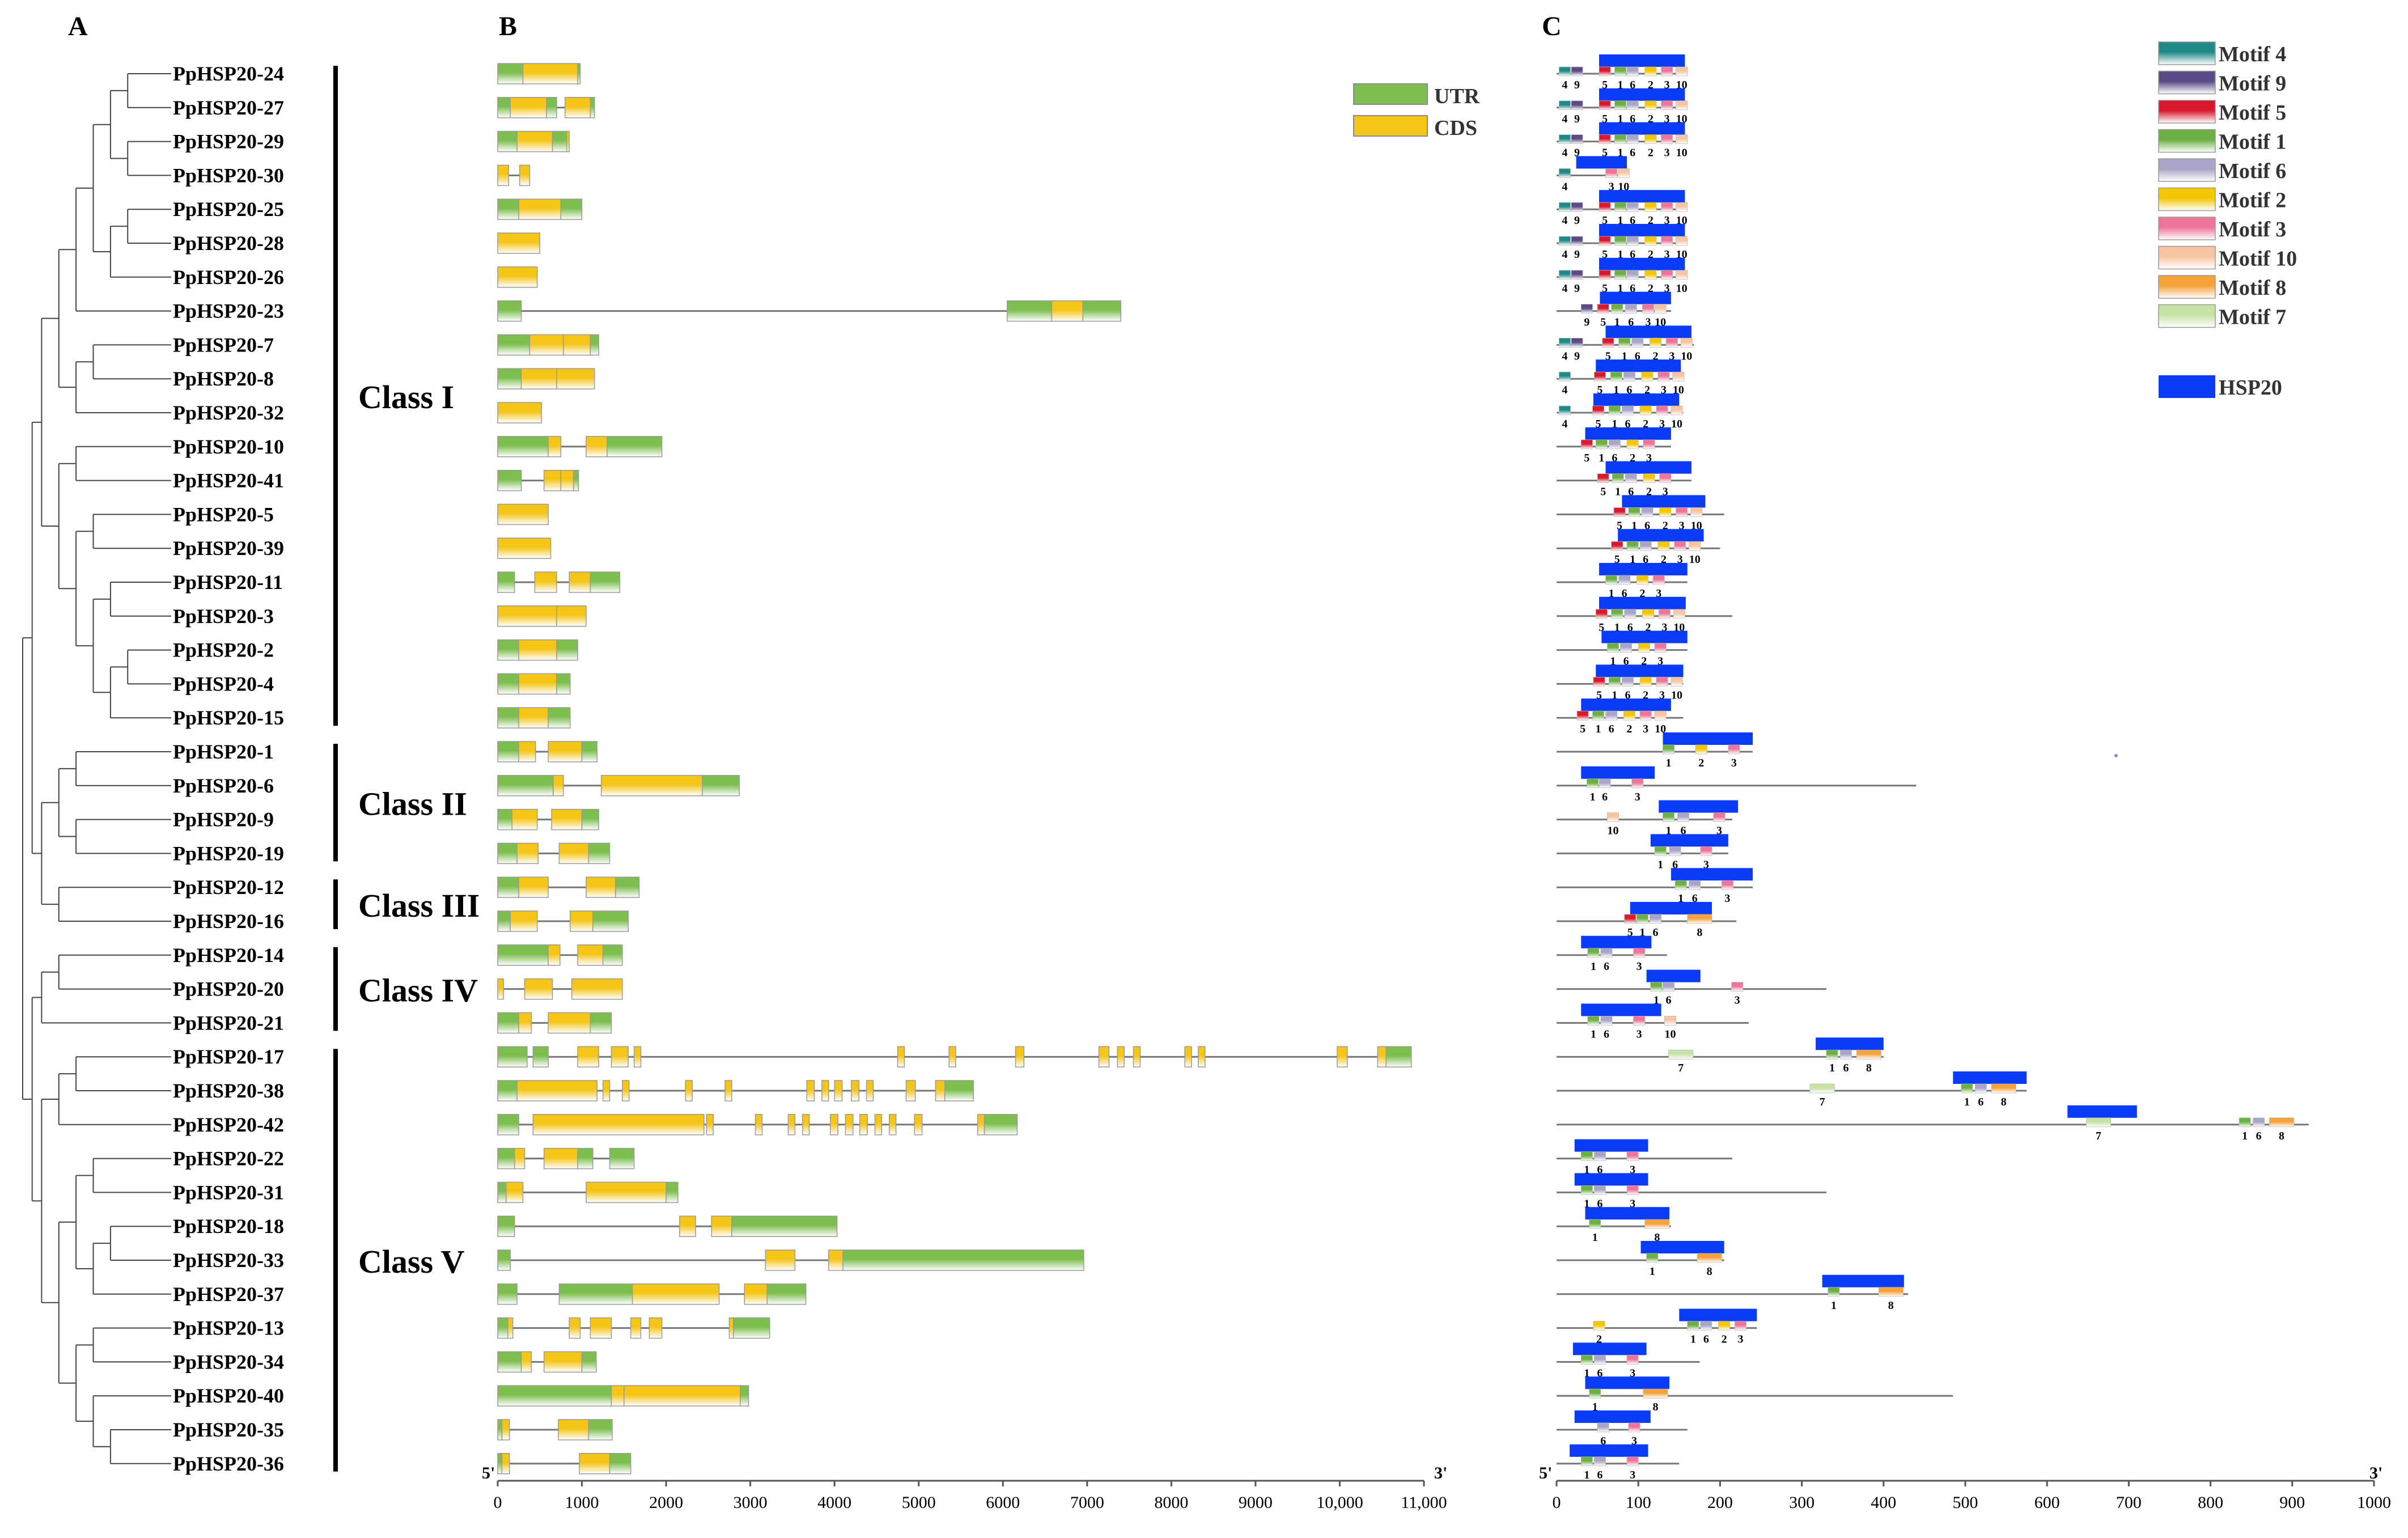 This screenshot has width=2408, height=1538. I want to click on motif-axis-five-prime: 5', so click(1545, 1473).